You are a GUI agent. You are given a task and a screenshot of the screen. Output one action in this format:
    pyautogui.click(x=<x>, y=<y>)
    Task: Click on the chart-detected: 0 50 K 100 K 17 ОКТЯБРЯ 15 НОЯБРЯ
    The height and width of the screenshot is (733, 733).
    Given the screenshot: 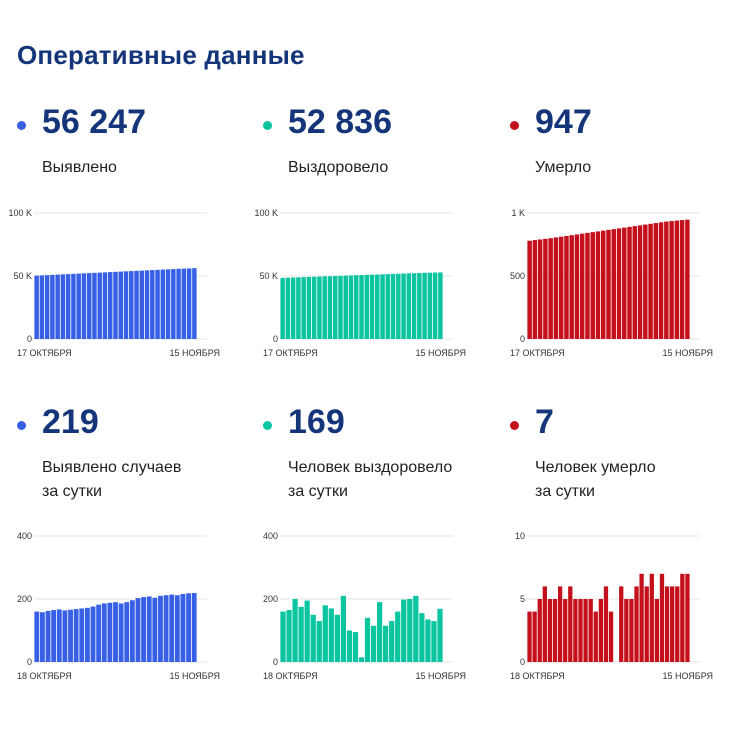 What is the action you would take?
    pyautogui.click(x=114, y=283)
    